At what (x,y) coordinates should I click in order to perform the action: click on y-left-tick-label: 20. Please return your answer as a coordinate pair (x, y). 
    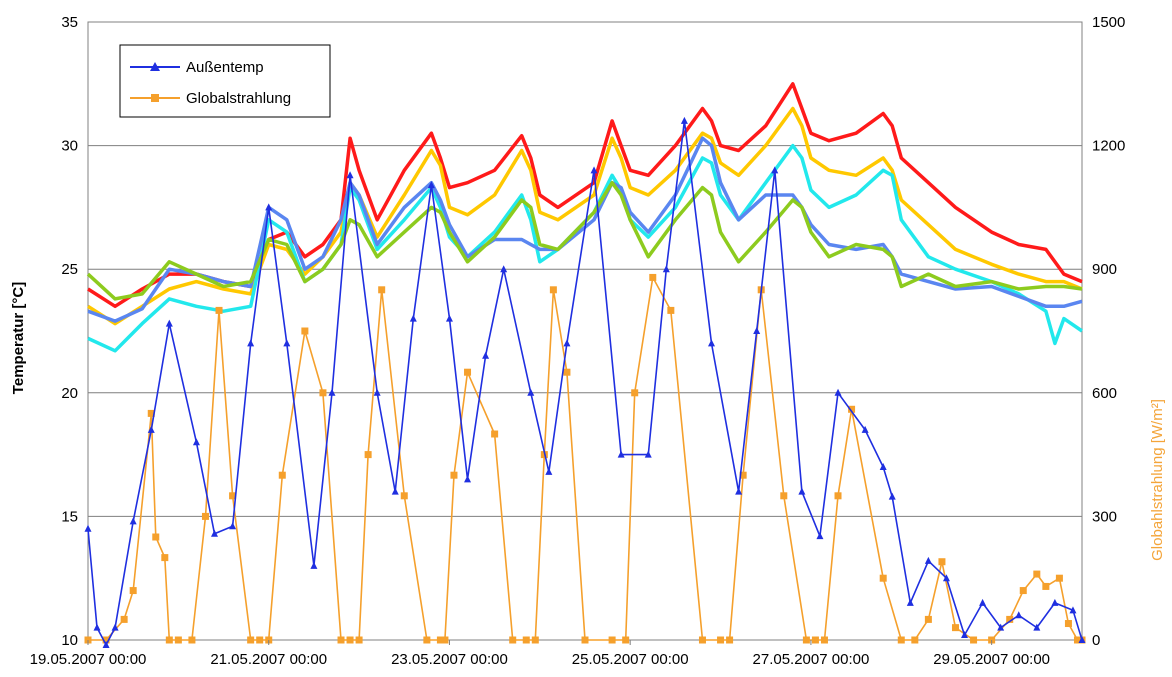
    Looking at the image, I should click on (69, 393).